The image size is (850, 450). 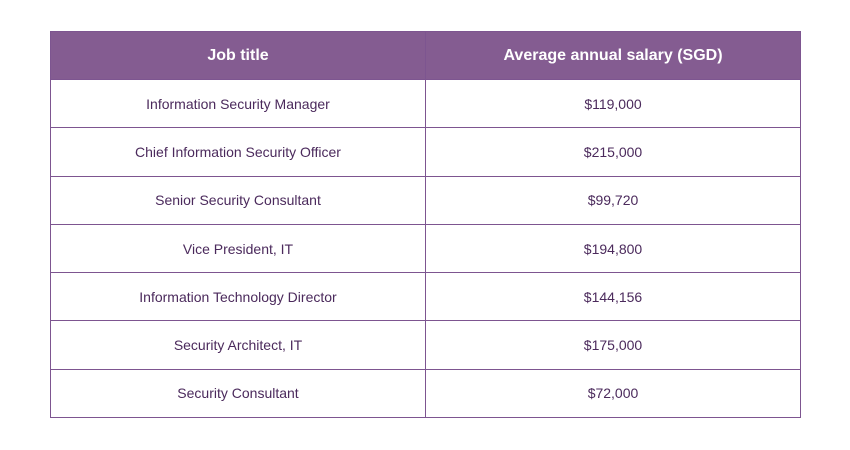 What do you see at coordinates (238, 345) in the screenshot?
I see `job-title-cell: Security Architect, IT` at bounding box center [238, 345].